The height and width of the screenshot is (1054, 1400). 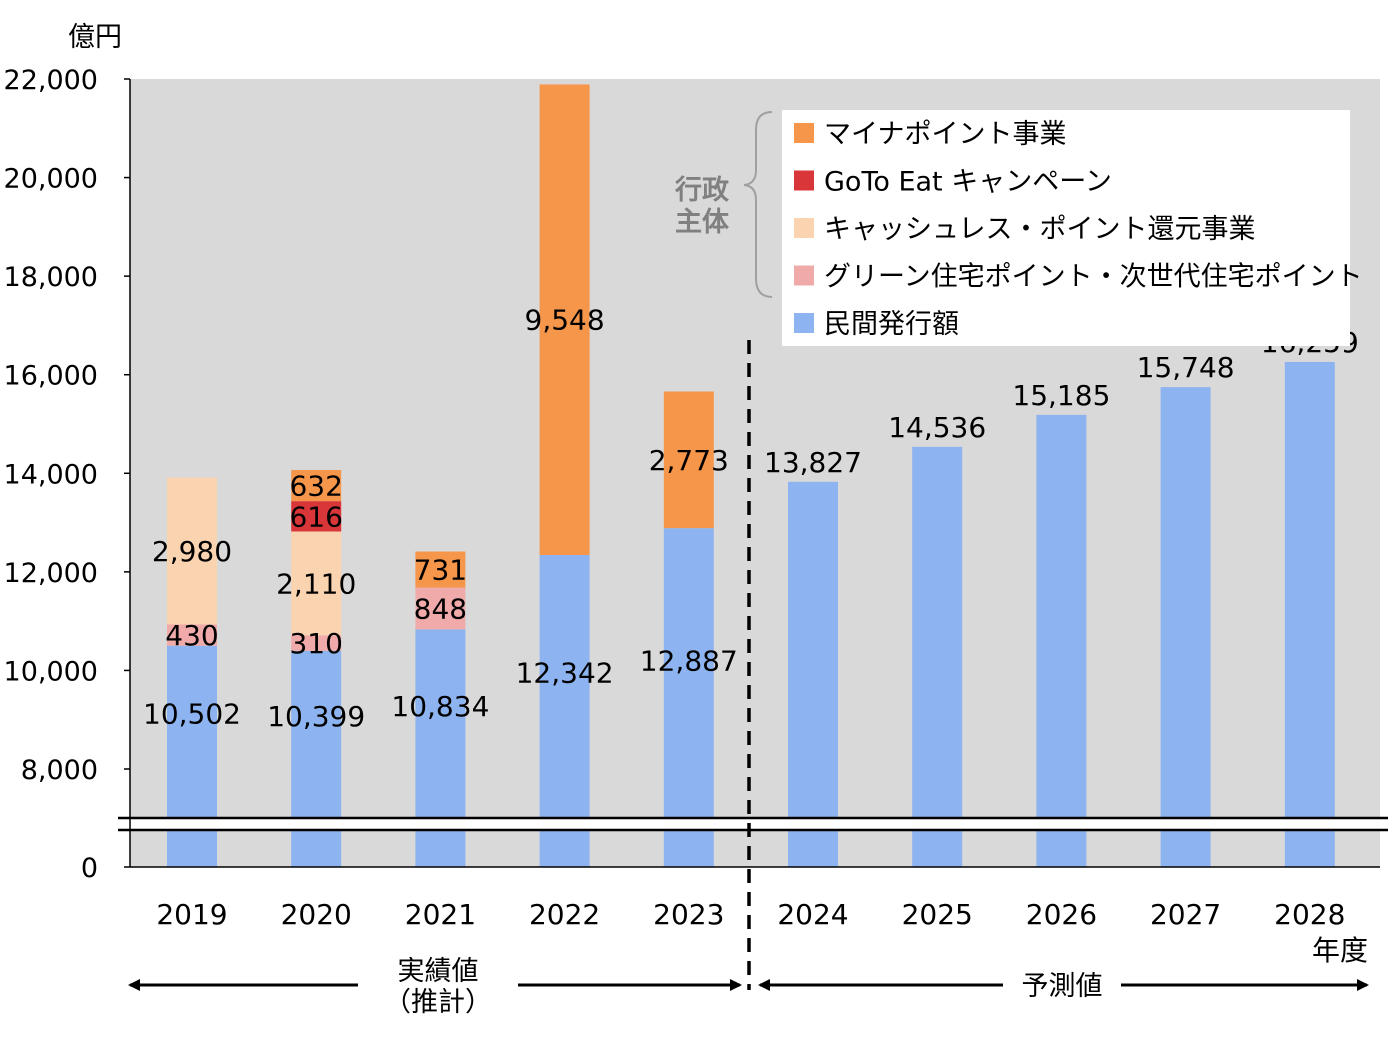 I want to click on legend-entry: グリーン住宅ポイント・次世代住宅ポイント, so click(x=1093, y=277).